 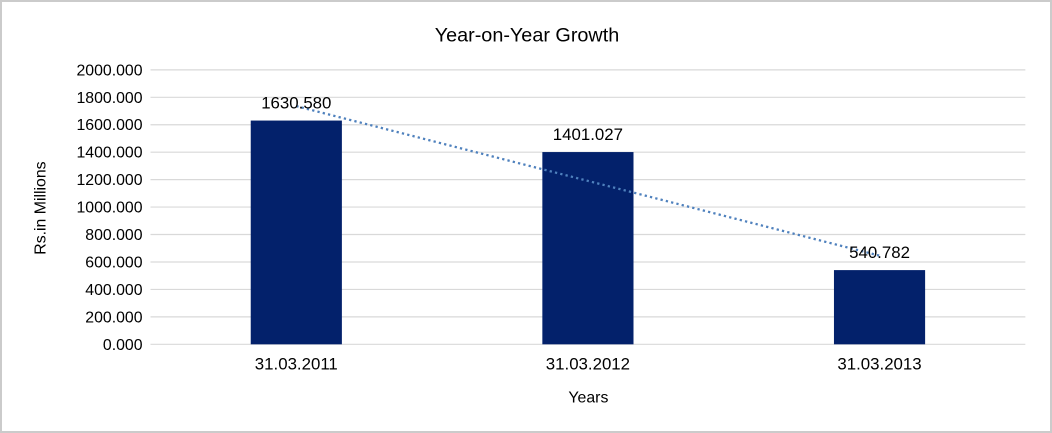 I want to click on x-tick-label: 31.03.2013, so click(x=879, y=364).